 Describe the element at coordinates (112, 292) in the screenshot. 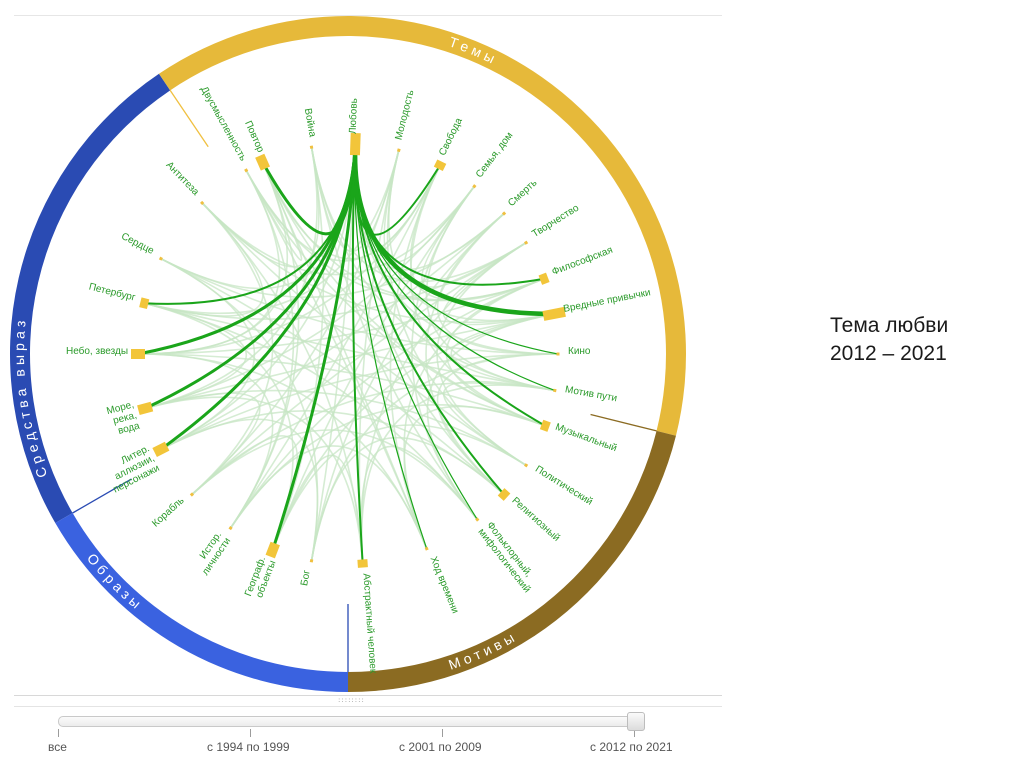

I see `node-label-25: Петербург` at that location.